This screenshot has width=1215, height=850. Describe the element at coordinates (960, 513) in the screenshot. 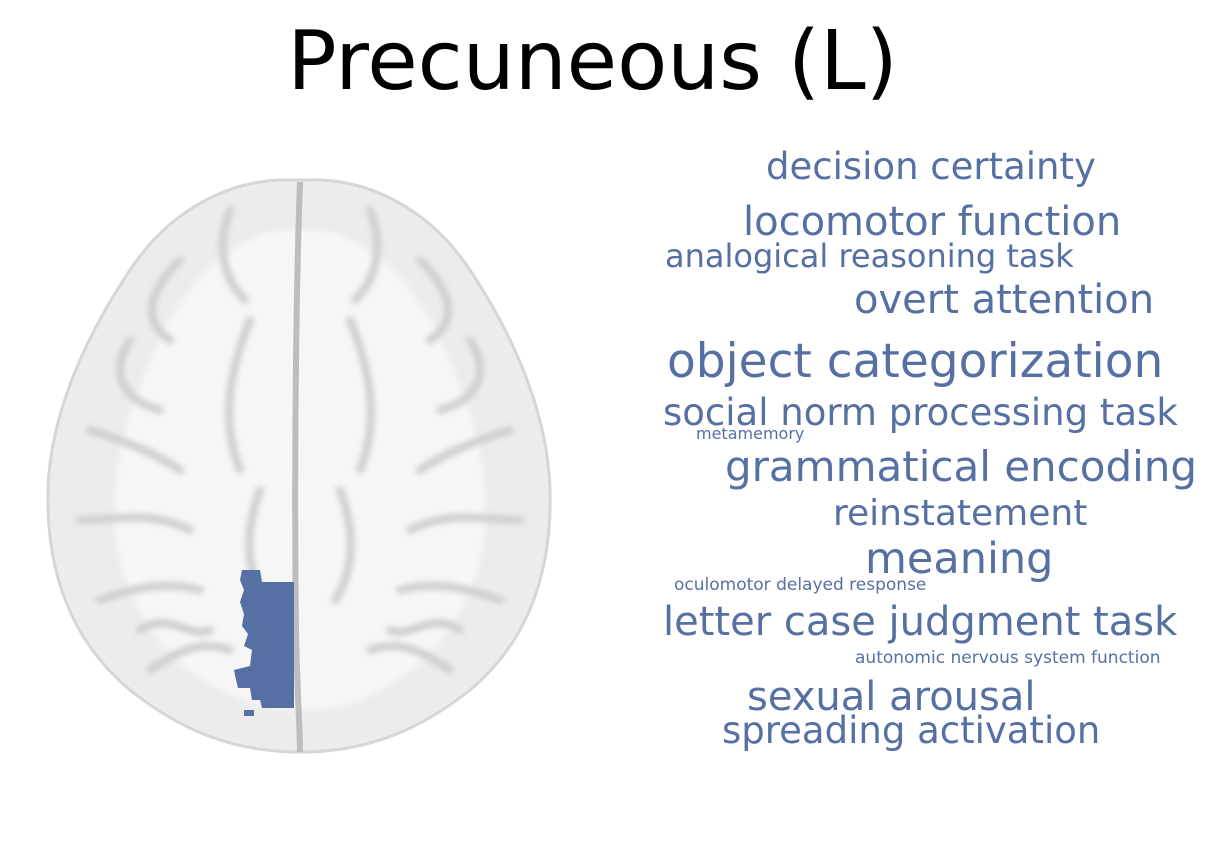

I see `term-reinstatement: reinstatement` at that location.